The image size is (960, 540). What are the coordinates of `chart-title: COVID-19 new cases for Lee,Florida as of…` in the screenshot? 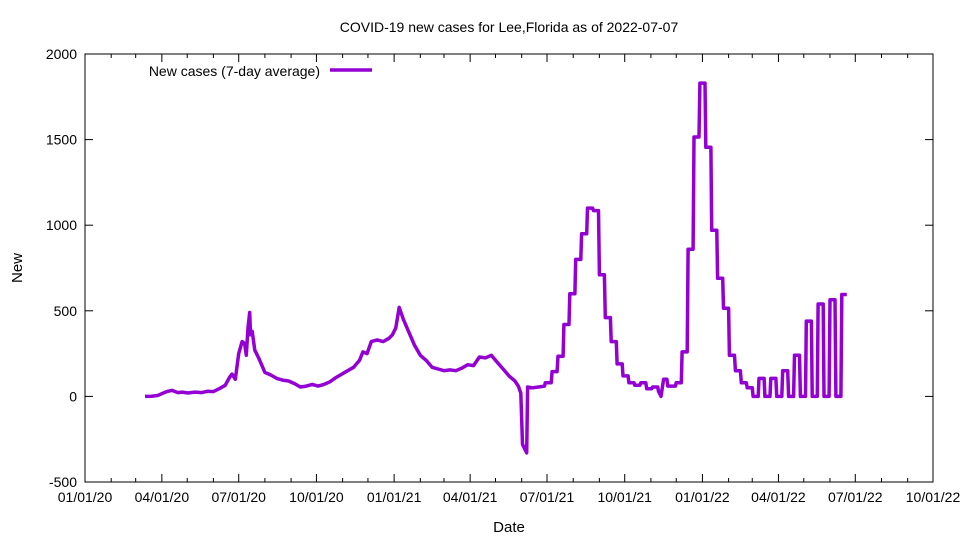 It's located at (509, 27).